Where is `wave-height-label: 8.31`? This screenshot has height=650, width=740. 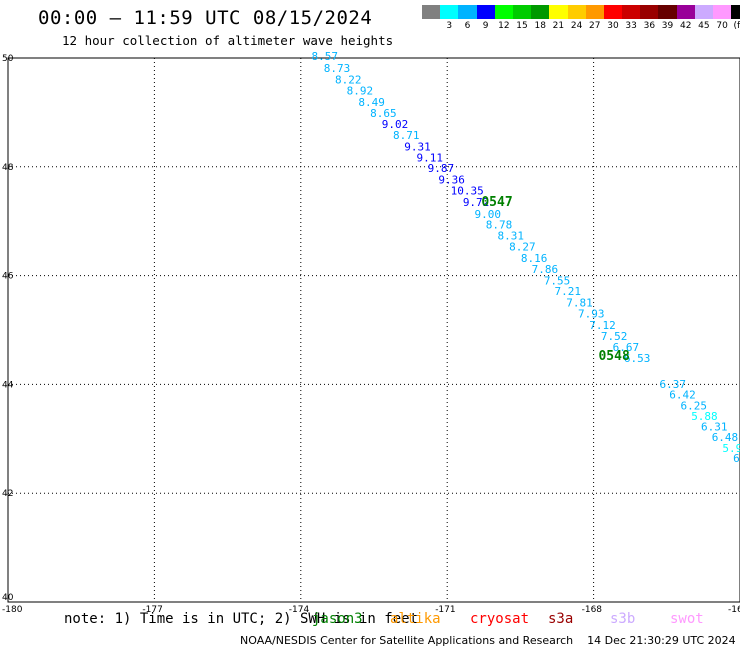 wave-height-label: 8.31 is located at coordinates (510, 236).